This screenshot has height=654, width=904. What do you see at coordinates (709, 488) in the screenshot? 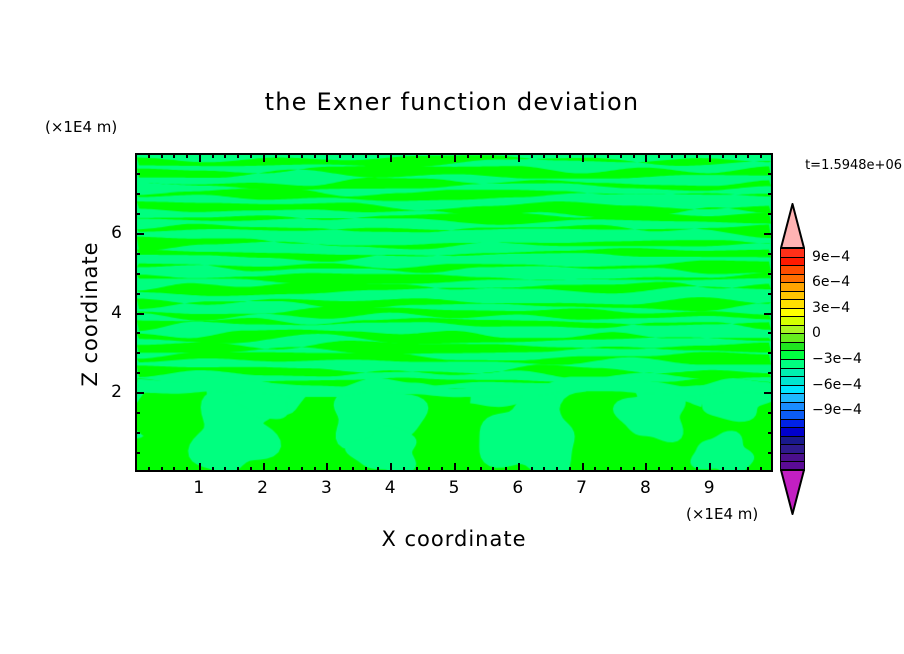
I see `x-tick-label: 9` at bounding box center [709, 488].